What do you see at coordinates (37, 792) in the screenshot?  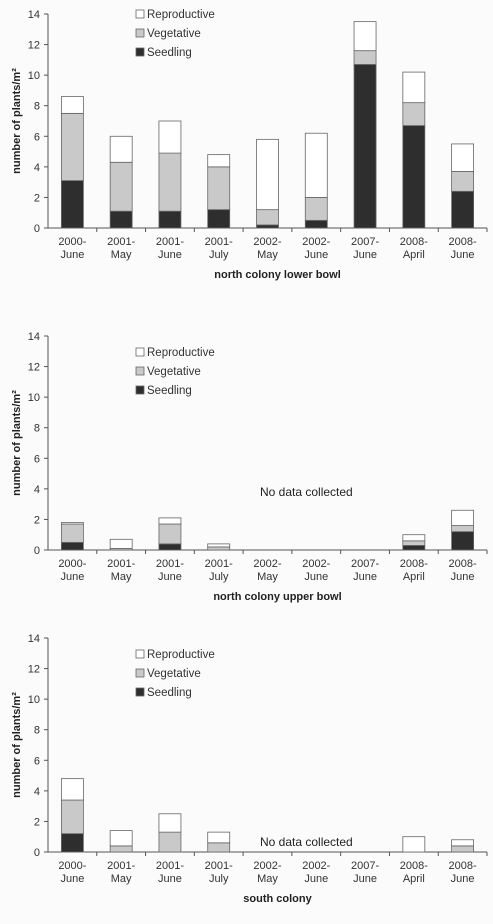 I see `y-tick-label: 4` at bounding box center [37, 792].